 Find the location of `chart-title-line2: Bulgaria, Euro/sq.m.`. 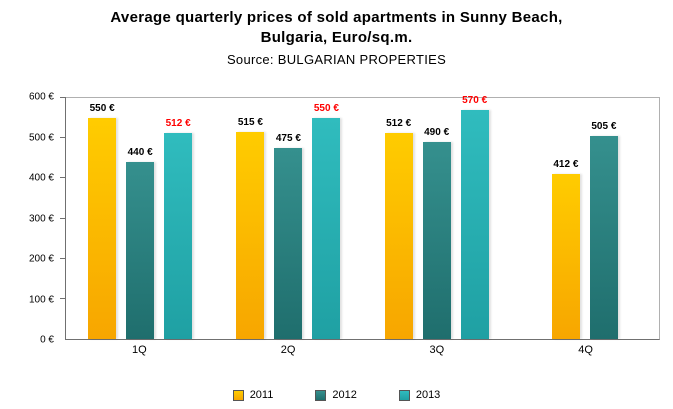

chart-title-line2: Bulgaria, Euro/sq.m. is located at coordinates (336, 37).